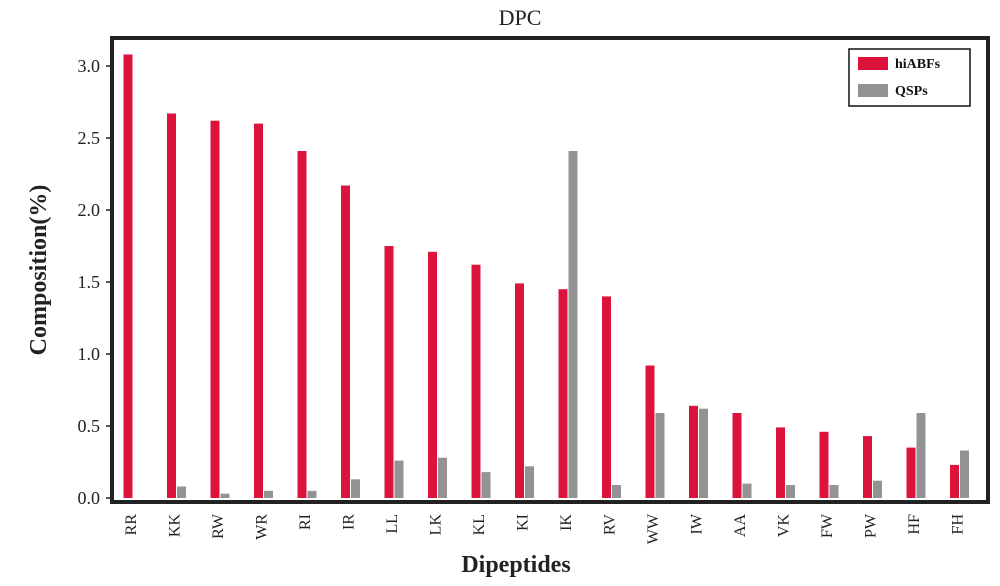 This screenshot has height=586, width=1000. What do you see at coordinates (610, 524) in the screenshot?
I see `x-tick-label: RV` at bounding box center [610, 524].